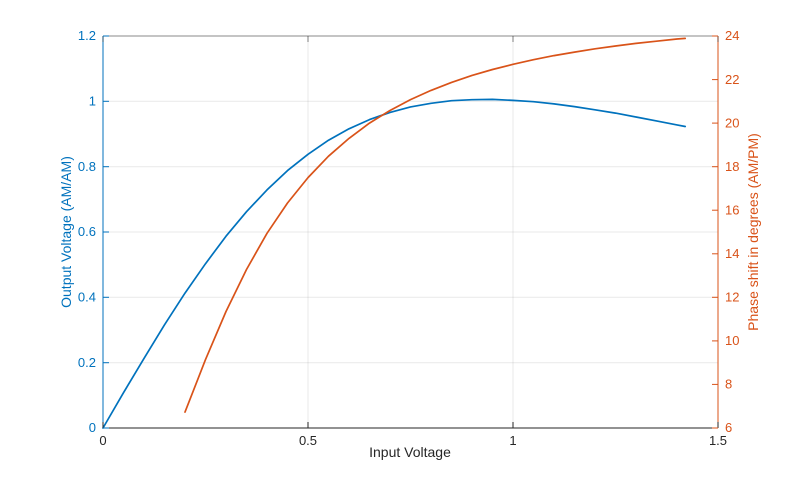 This screenshot has width=796, height=479. Describe the element at coordinates (728, 427) in the screenshot. I see `right-y-tick-label: 6` at that location.